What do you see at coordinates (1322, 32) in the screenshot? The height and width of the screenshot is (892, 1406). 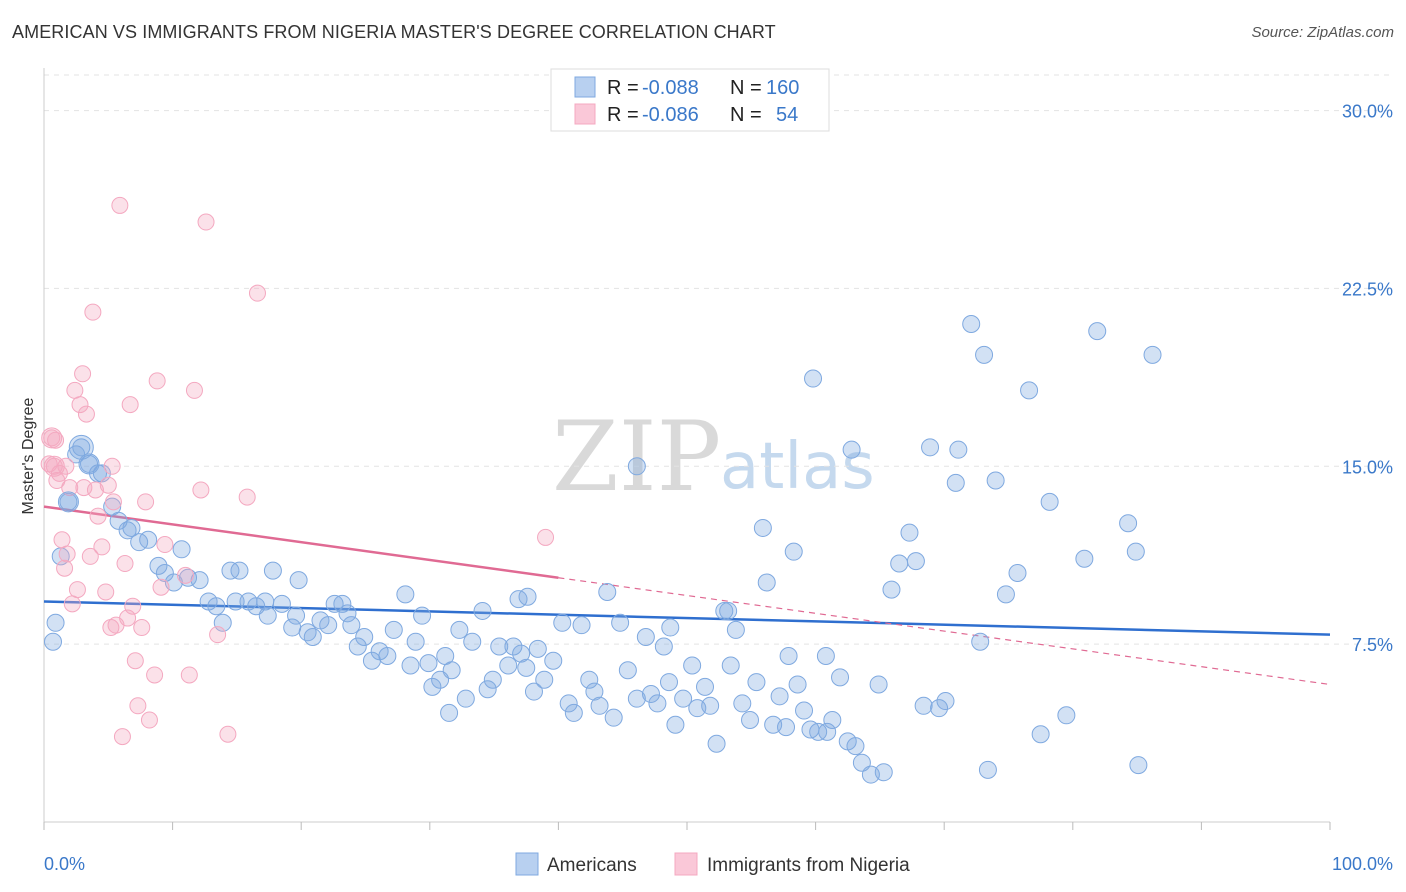 I see `source-label: Source: ZipAtlas.com` at bounding box center [1322, 32].